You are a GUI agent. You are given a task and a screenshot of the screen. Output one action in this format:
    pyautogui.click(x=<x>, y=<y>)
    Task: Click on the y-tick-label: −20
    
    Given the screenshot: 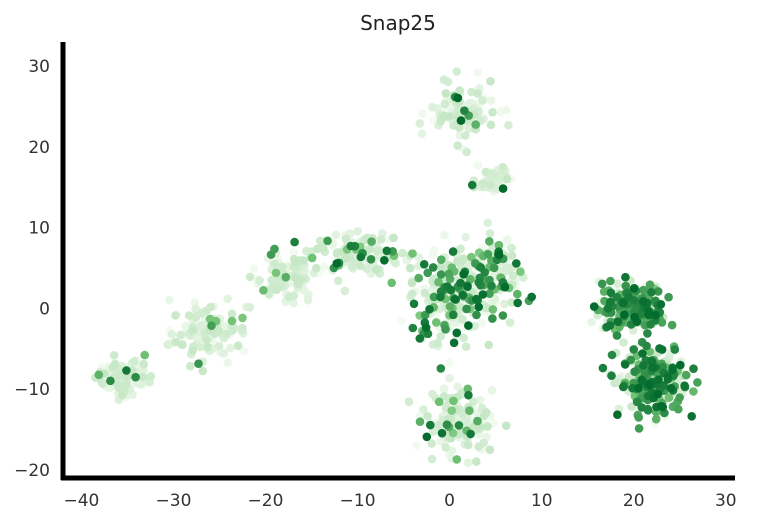 What is the action you would take?
    pyautogui.click(x=32, y=471)
    